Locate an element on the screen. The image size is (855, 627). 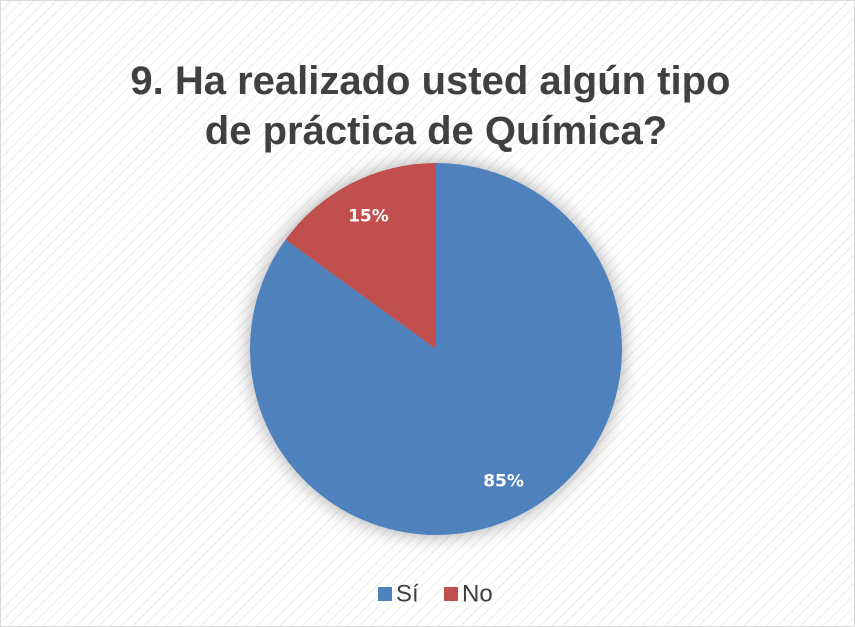
title-line: de práctica de Química? is located at coordinates (436, 131).